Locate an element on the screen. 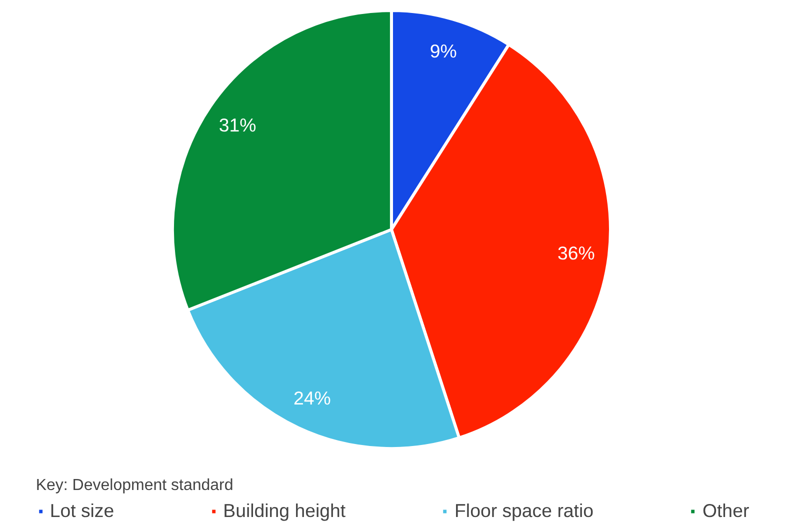 The image size is (785, 522). legend-title: Key: Development standard is located at coordinates (135, 486).